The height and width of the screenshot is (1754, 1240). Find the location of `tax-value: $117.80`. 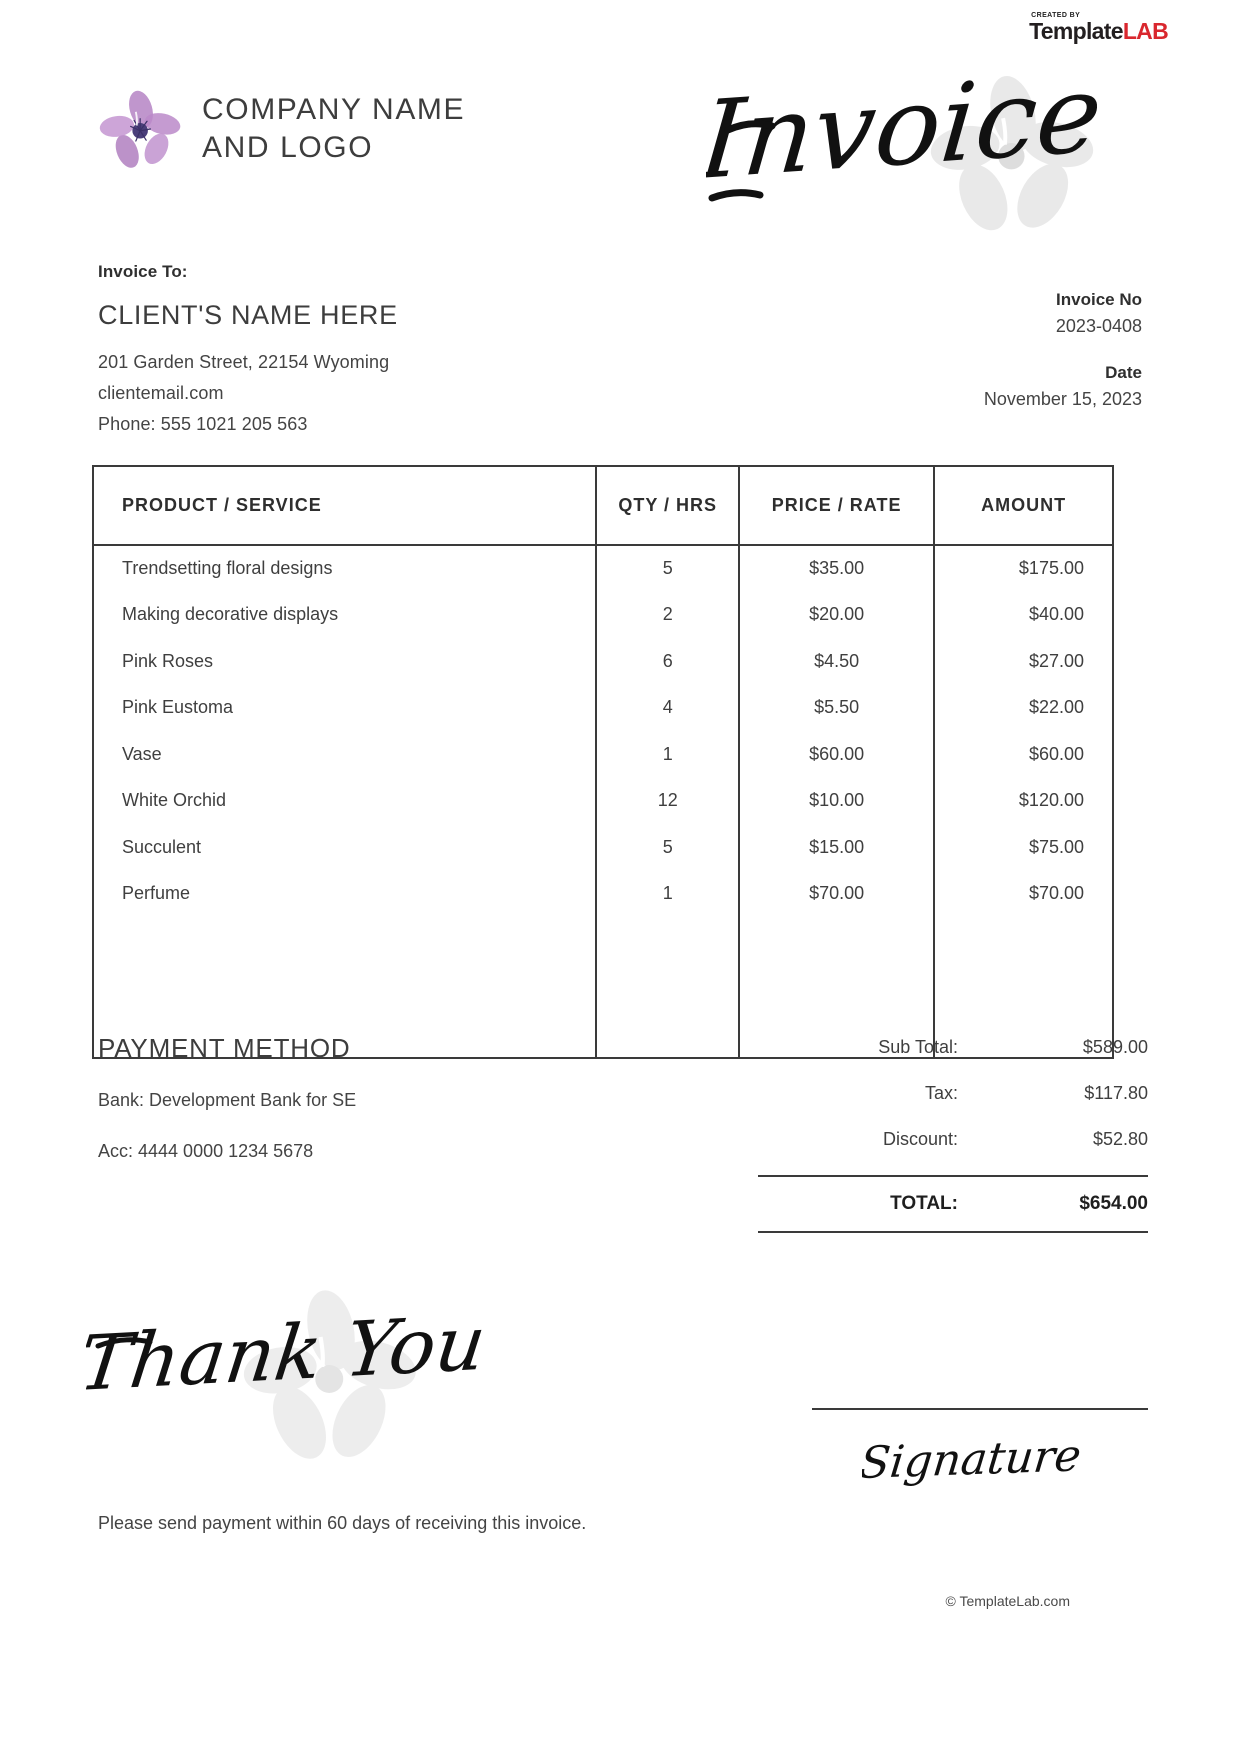

tax-value: $117.80 is located at coordinates (1116, 1093).